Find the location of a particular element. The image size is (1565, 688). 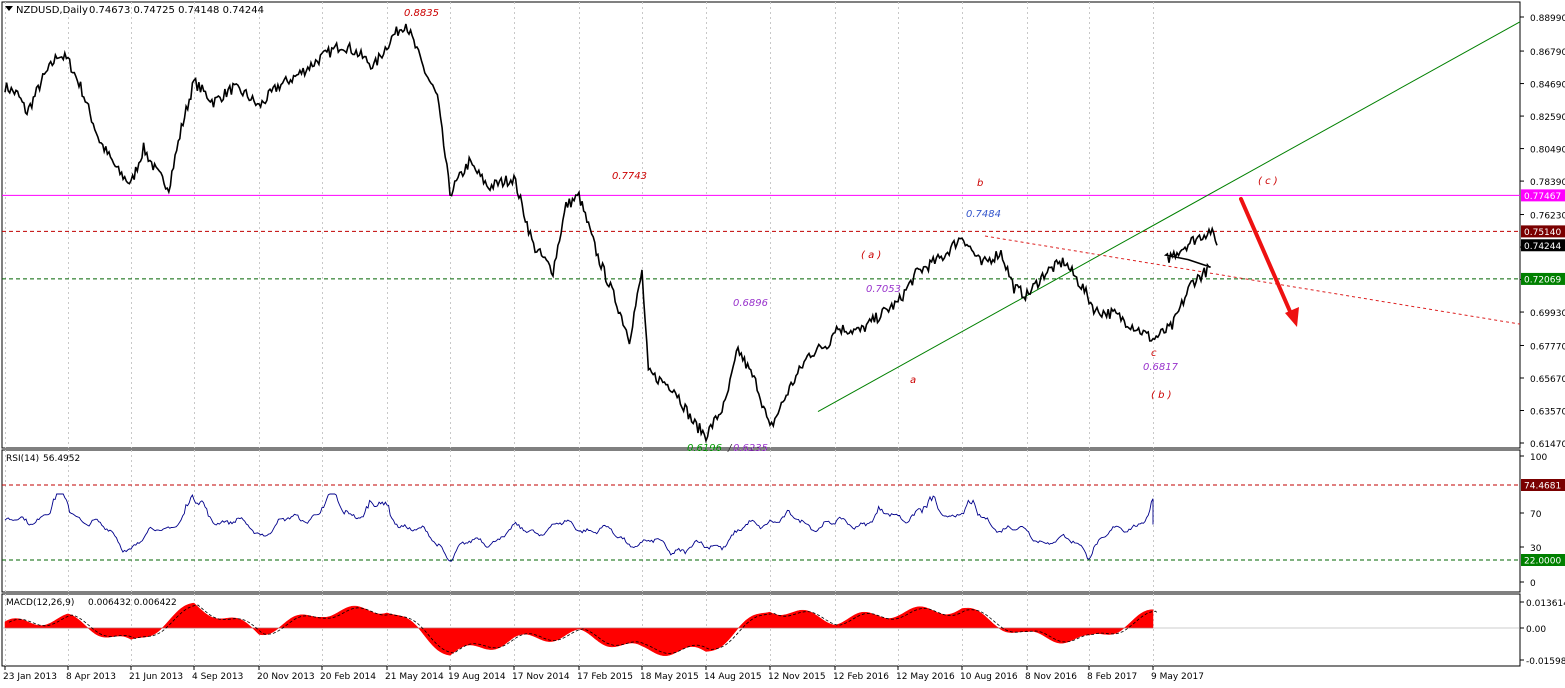

price-axis-tick-label: 0.69930 is located at coordinates (1547, 314).